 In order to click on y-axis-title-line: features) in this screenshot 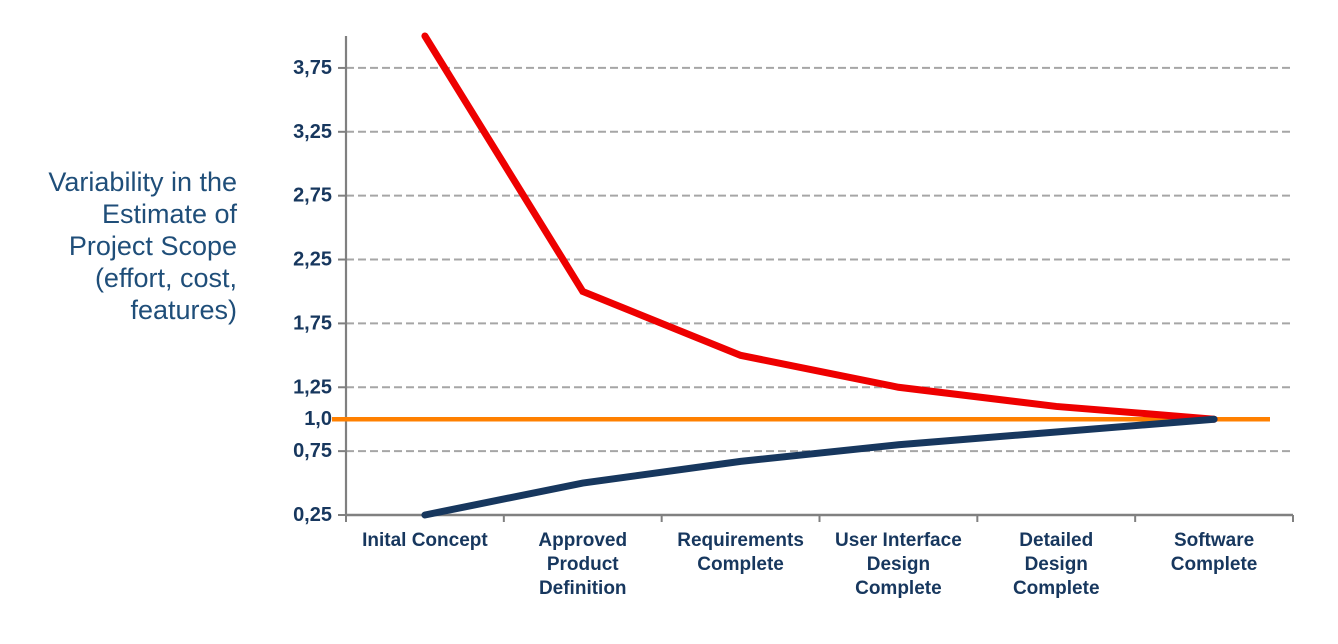, I will do `click(183, 310)`.